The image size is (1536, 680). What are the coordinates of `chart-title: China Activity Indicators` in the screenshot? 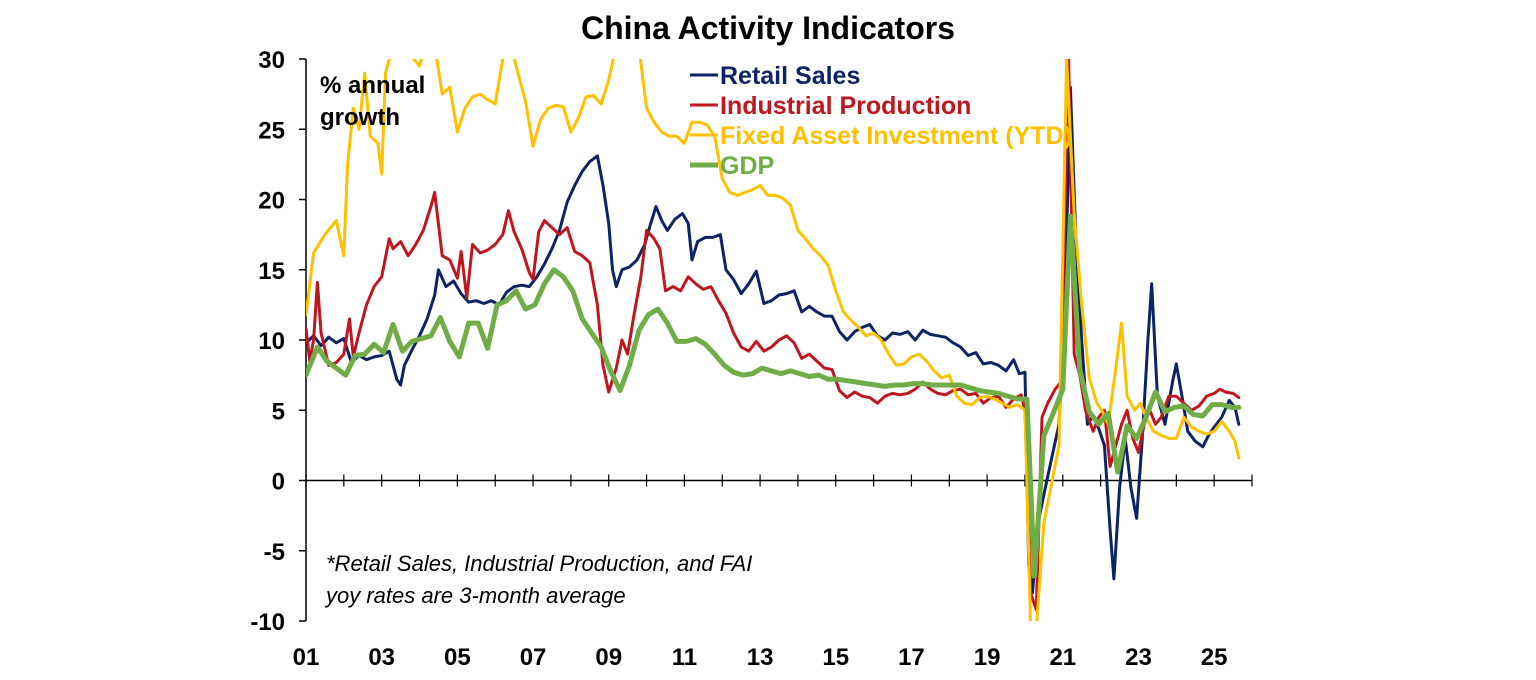 It's located at (768, 28).